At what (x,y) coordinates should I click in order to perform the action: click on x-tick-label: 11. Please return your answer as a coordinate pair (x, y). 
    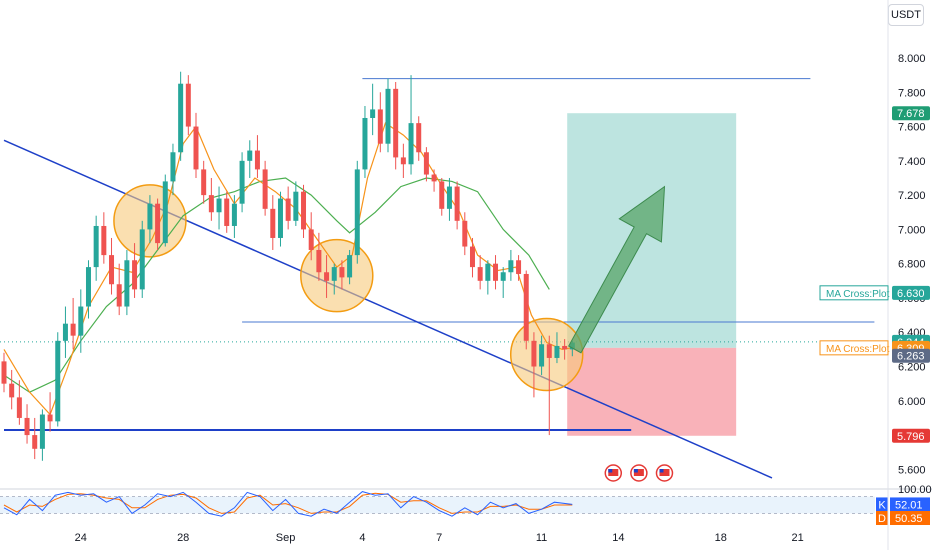
    Looking at the image, I should click on (541, 538).